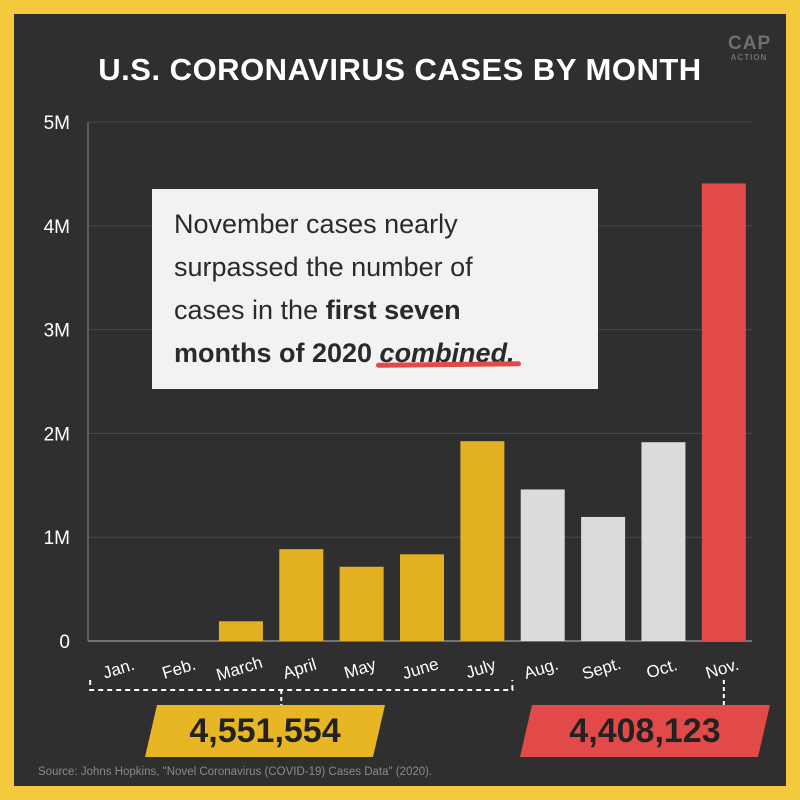 This screenshot has width=800, height=800. Describe the element at coordinates (722, 669) in the screenshot. I see `x-tick-label: Nov.` at that location.